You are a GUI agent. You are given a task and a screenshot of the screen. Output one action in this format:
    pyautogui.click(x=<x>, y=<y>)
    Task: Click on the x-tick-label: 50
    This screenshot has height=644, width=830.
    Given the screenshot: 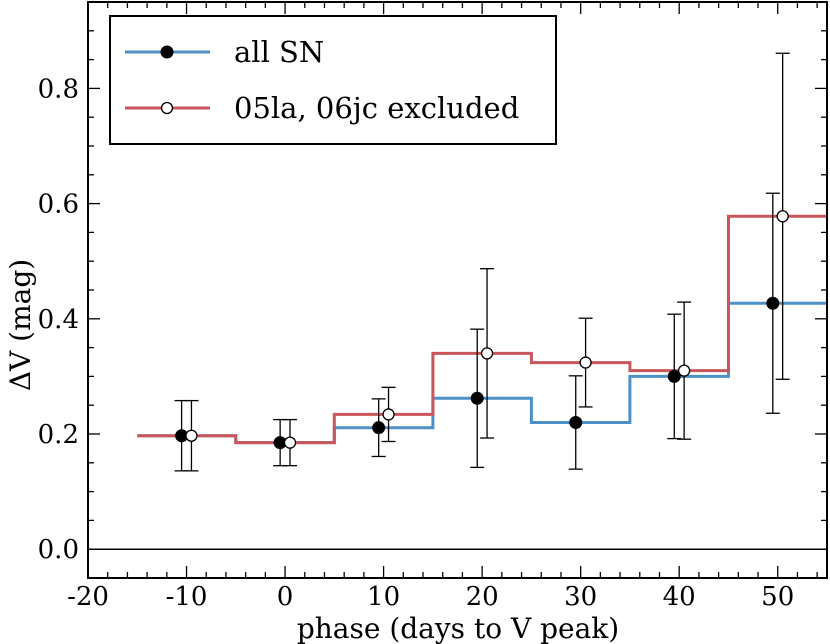 What is the action you would take?
    pyautogui.click(x=777, y=597)
    